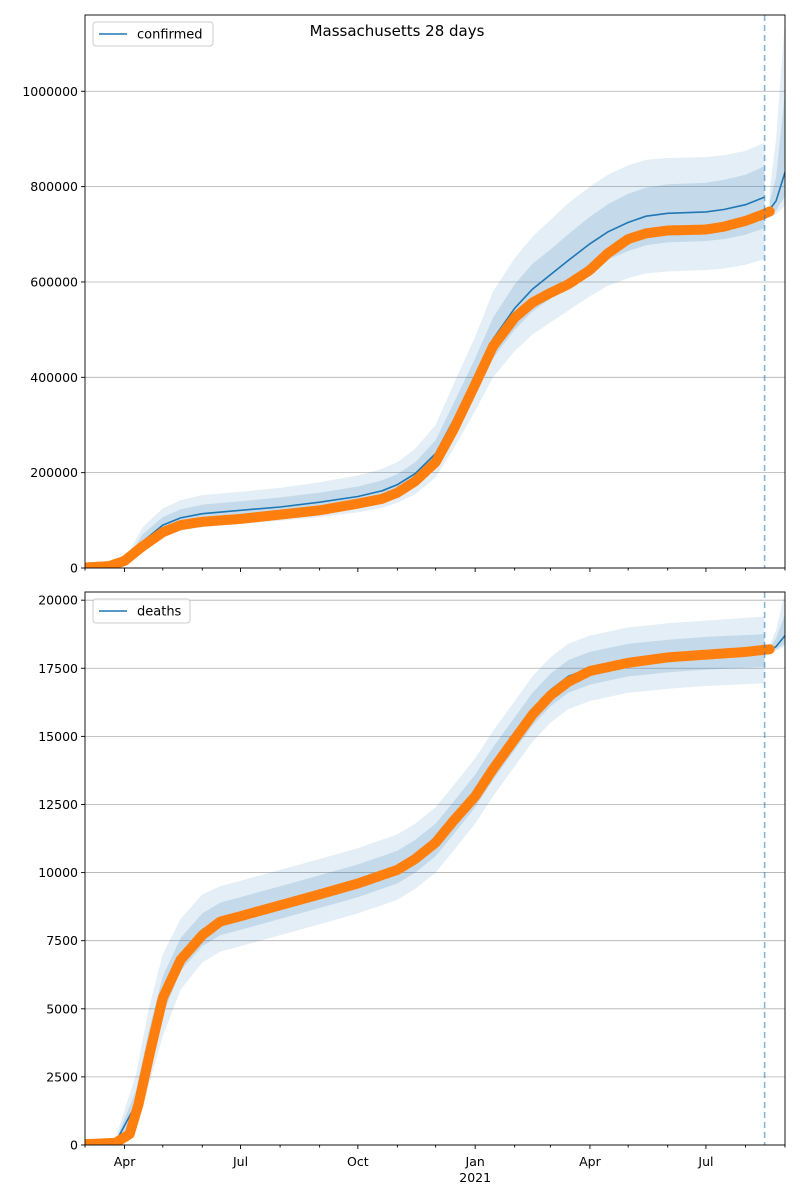  I want to click on y-tick-label: 2500, so click(62, 1076).